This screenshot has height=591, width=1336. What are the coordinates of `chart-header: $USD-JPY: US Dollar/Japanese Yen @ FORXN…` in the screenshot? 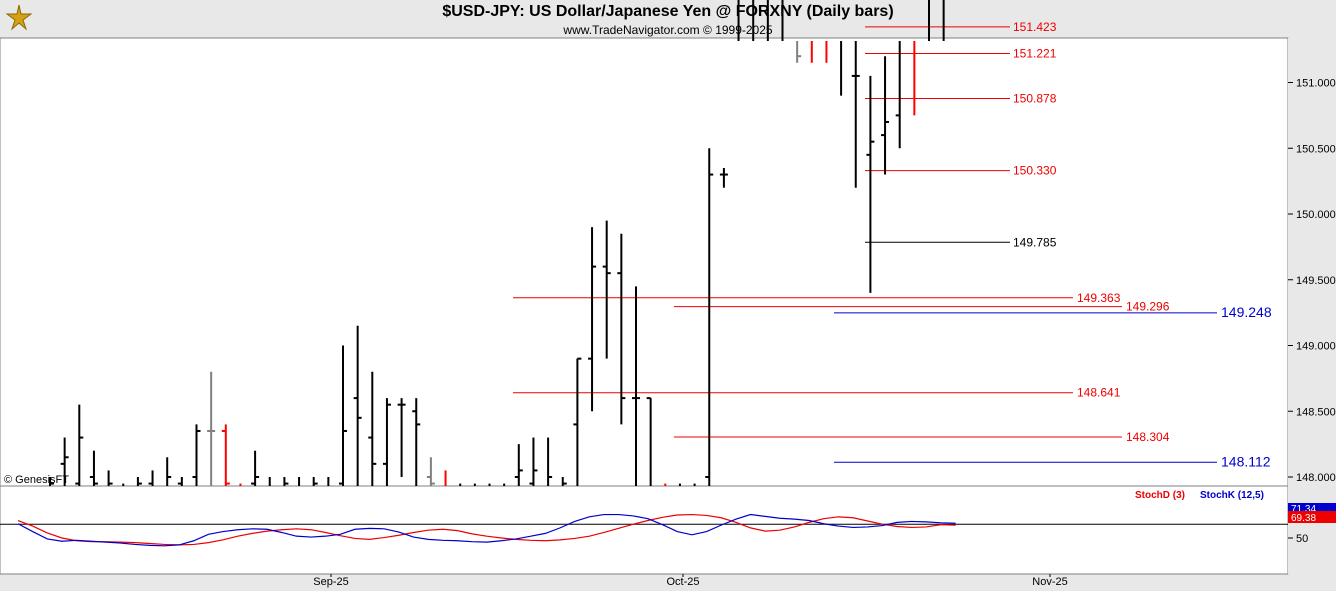 It's located at (668, 19).